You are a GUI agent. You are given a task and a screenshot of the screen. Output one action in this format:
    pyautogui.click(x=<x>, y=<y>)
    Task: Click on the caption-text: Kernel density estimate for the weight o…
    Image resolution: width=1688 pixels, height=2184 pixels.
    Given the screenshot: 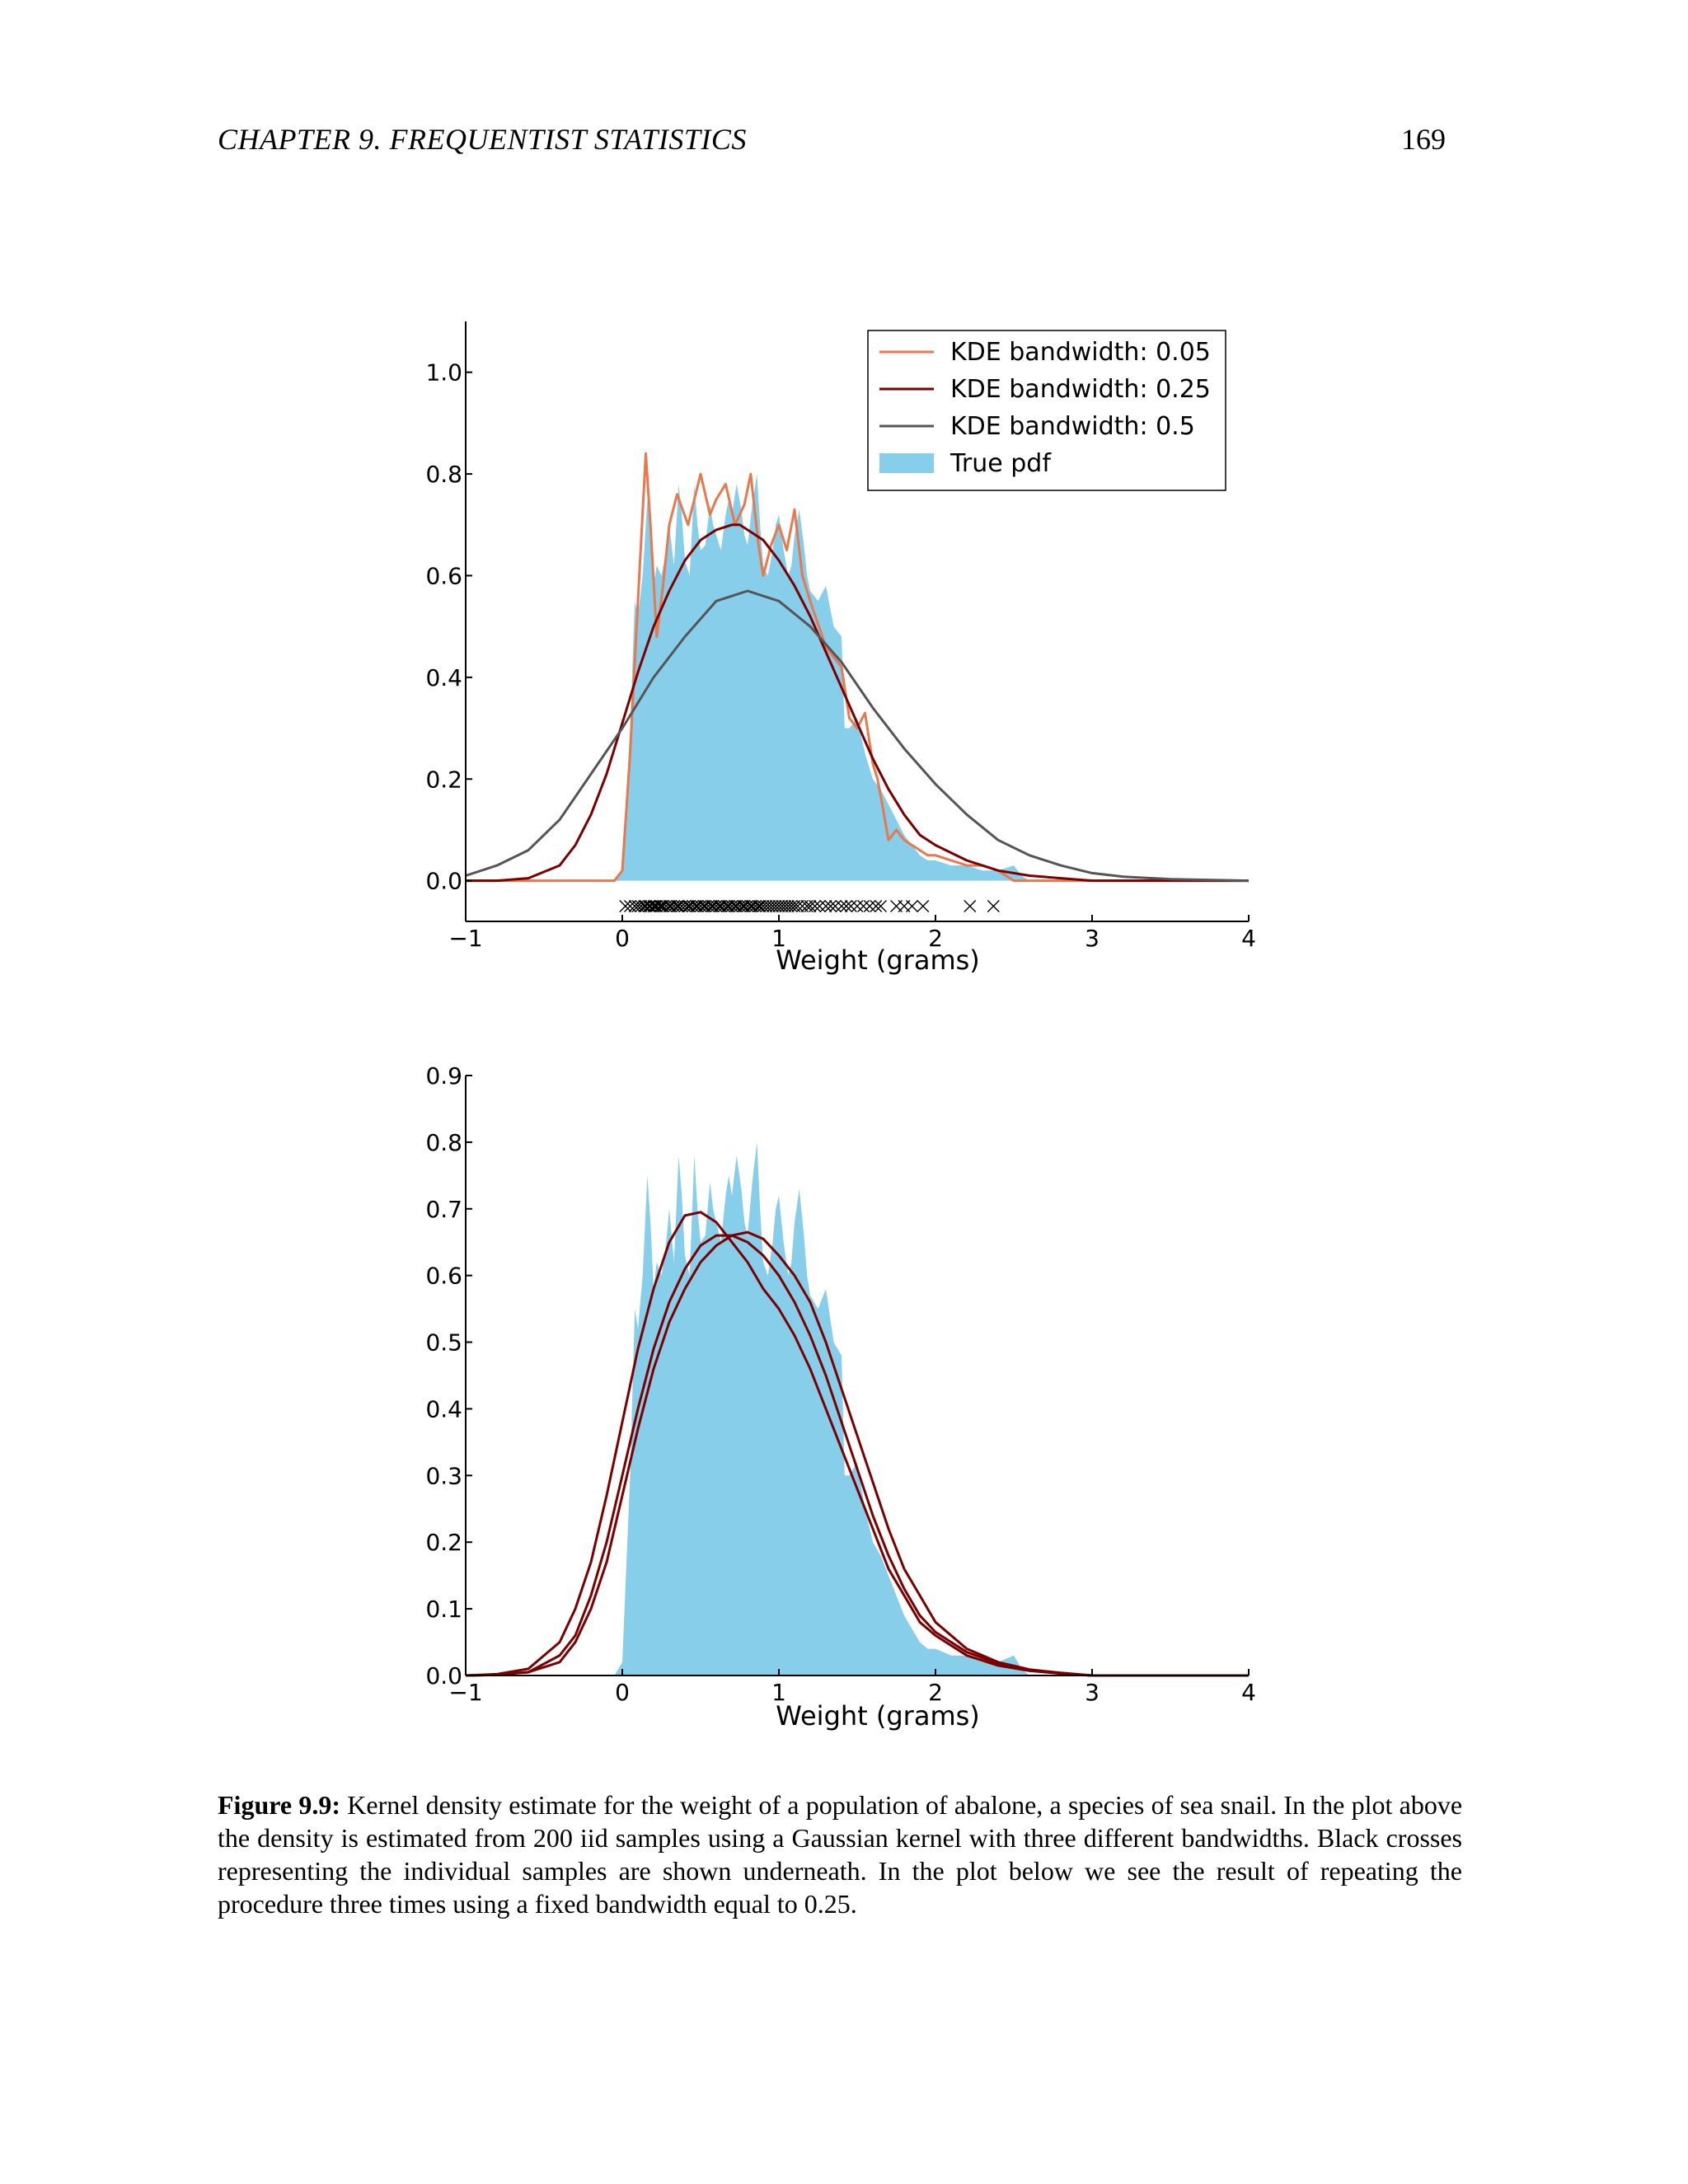 What is the action you would take?
    pyautogui.click(x=841, y=1854)
    